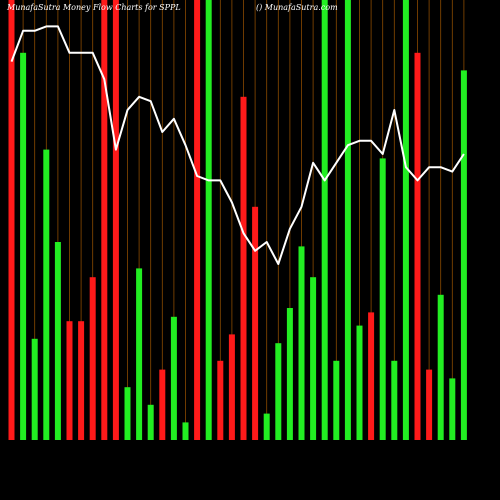 The width and height of the screenshot is (500, 500). Describe the element at coordinates (297, 7) in the screenshot. I see `site-credit: () MunafaSutra.com` at that location.